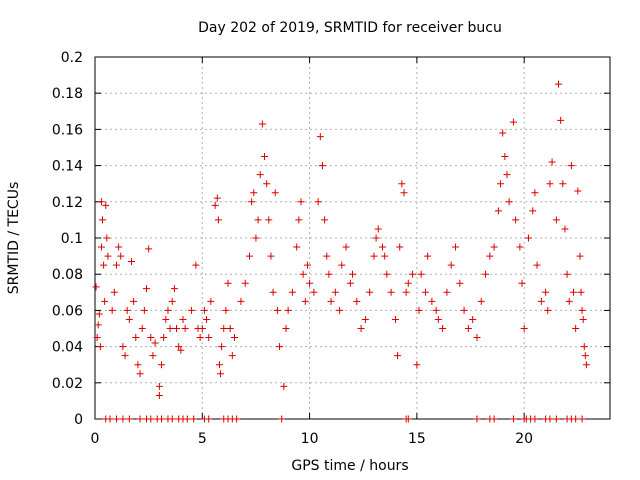 The height and width of the screenshot is (480, 640). What do you see at coordinates (14, 238) in the screenshot?
I see `y-axis-label: SRMTID / TECUs` at bounding box center [14, 238].